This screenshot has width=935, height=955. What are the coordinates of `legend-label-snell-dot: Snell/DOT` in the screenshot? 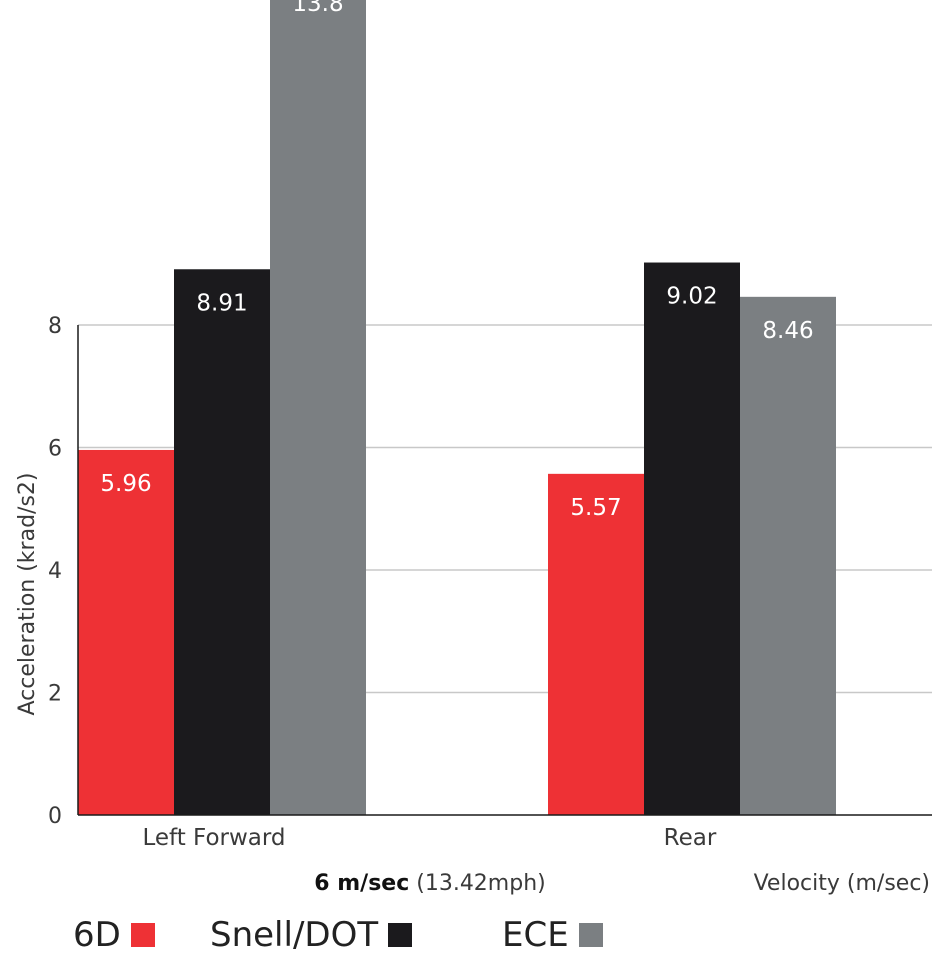 It's located at (294, 935).